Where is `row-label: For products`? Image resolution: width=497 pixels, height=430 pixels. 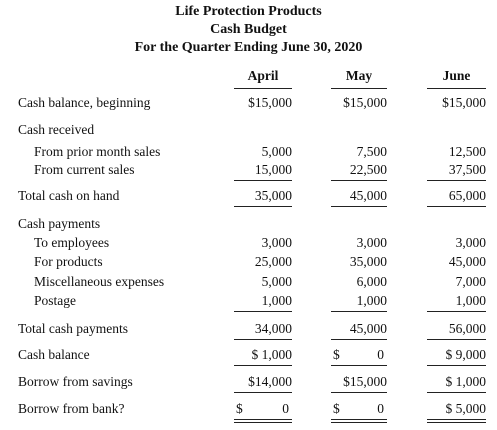 row-label: For products is located at coordinates (68, 261).